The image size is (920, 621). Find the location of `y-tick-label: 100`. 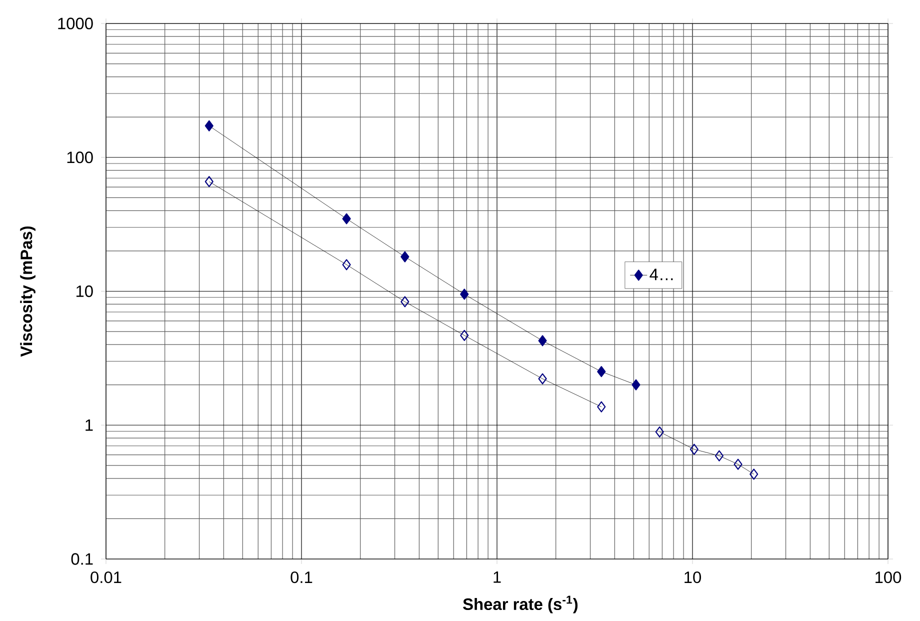

y-tick-label: 100 is located at coordinates (80, 158).